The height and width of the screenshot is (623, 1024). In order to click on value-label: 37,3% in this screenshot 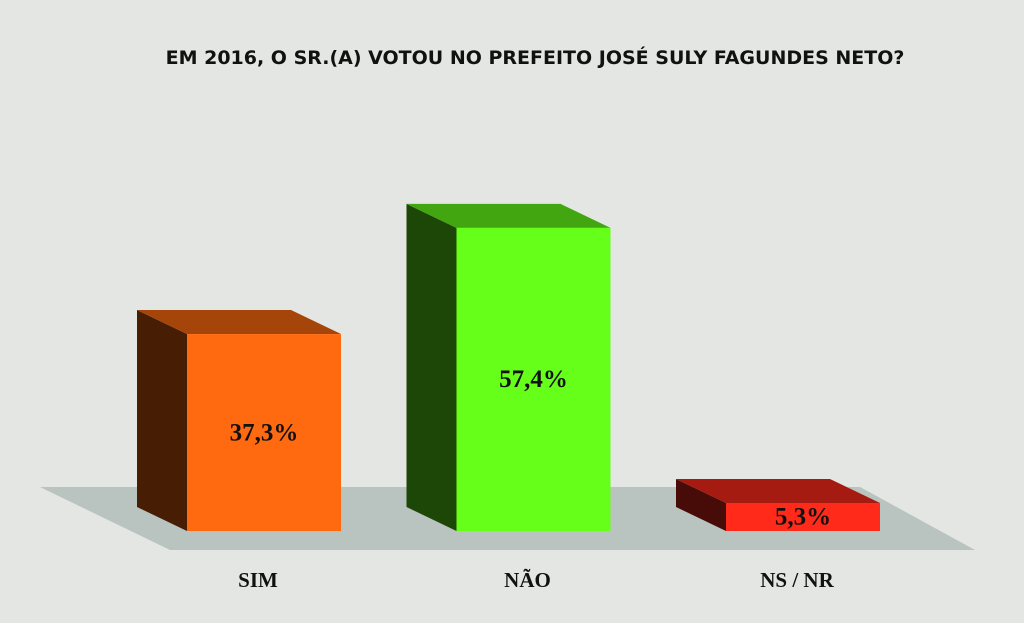, I will do `click(264, 432)`.